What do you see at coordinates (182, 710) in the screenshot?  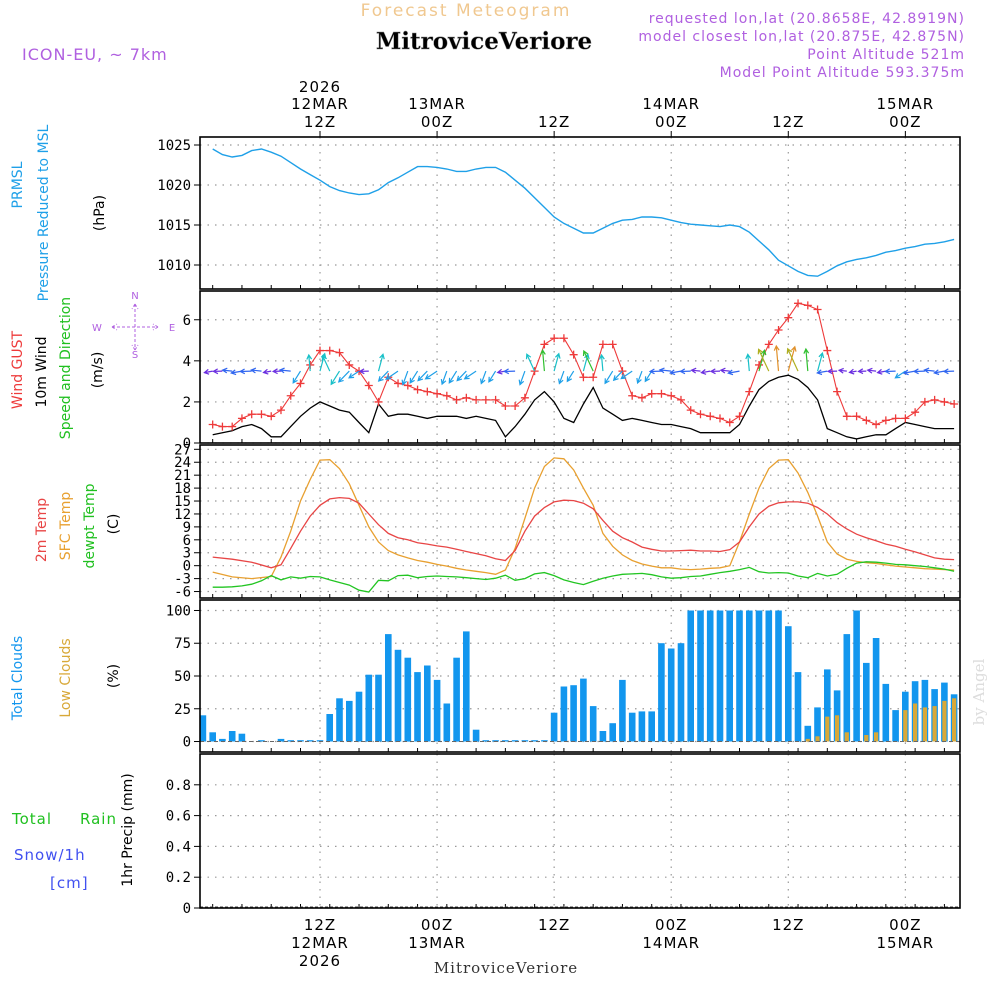 I see `clouds-ytick-label: 25` at bounding box center [182, 710].